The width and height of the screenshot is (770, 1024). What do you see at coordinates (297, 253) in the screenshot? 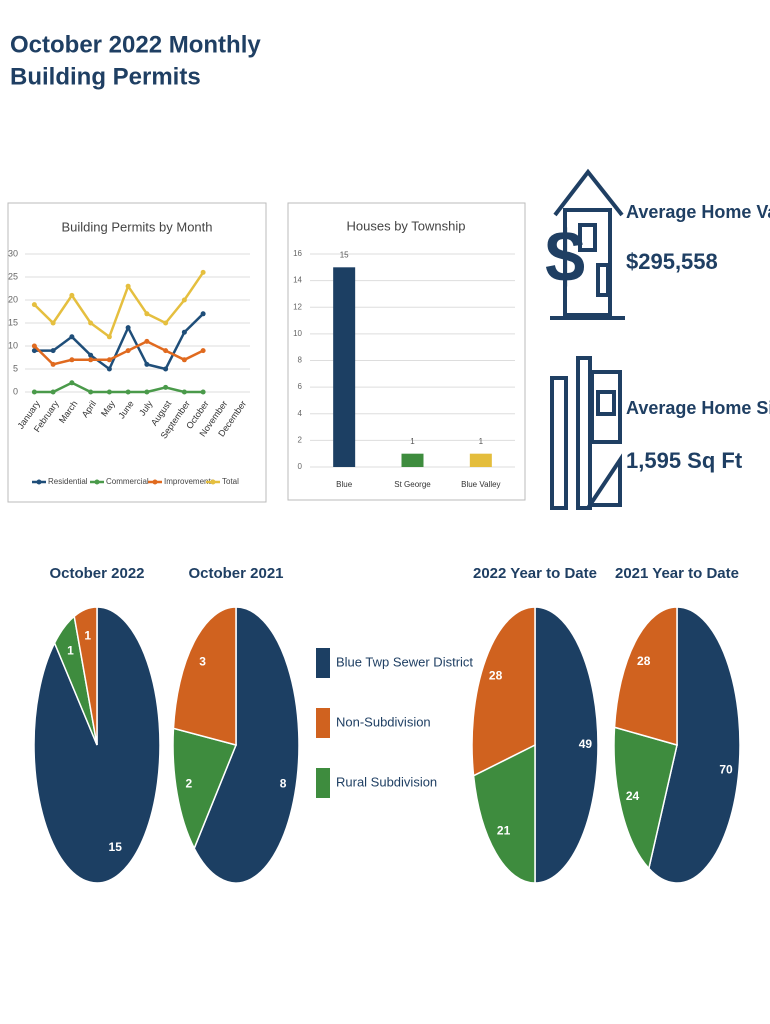
I see `y-tick-label: 16` at bounding box center [297, 253].